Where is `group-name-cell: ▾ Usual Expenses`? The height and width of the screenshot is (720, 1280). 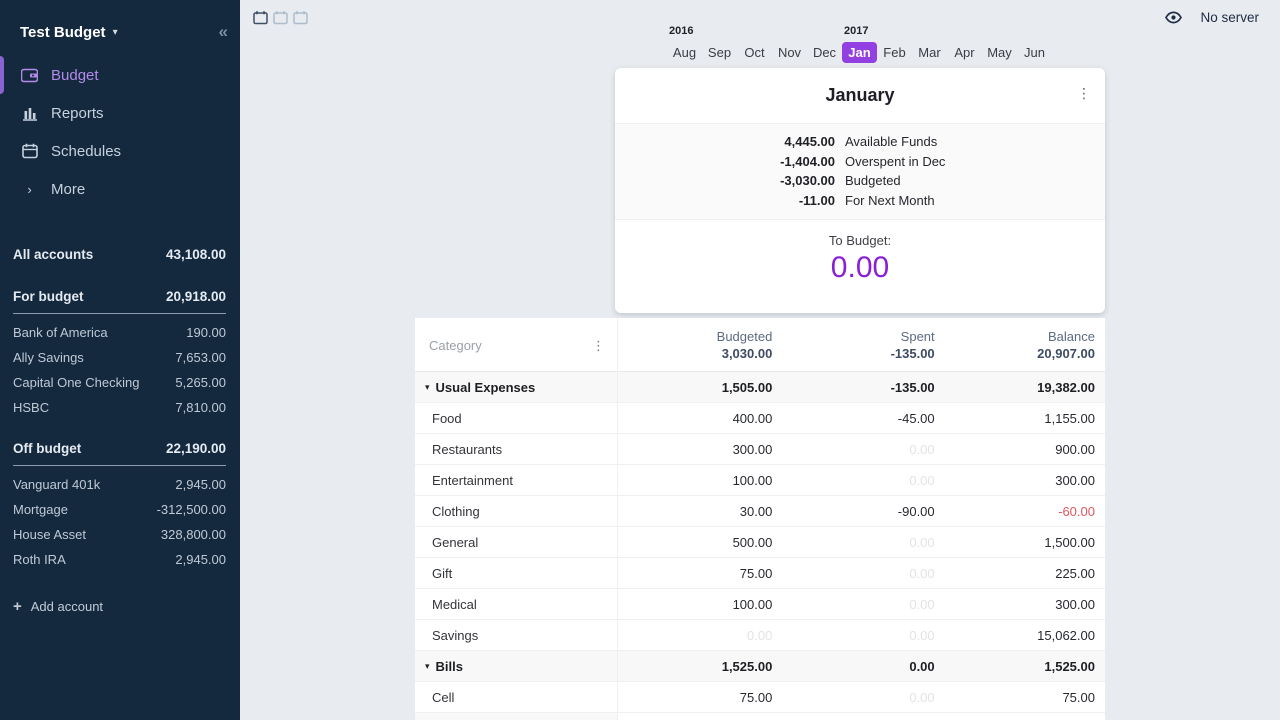
group-name-cell: ▾ Usual Expenses is located at coordinates (516, 387).